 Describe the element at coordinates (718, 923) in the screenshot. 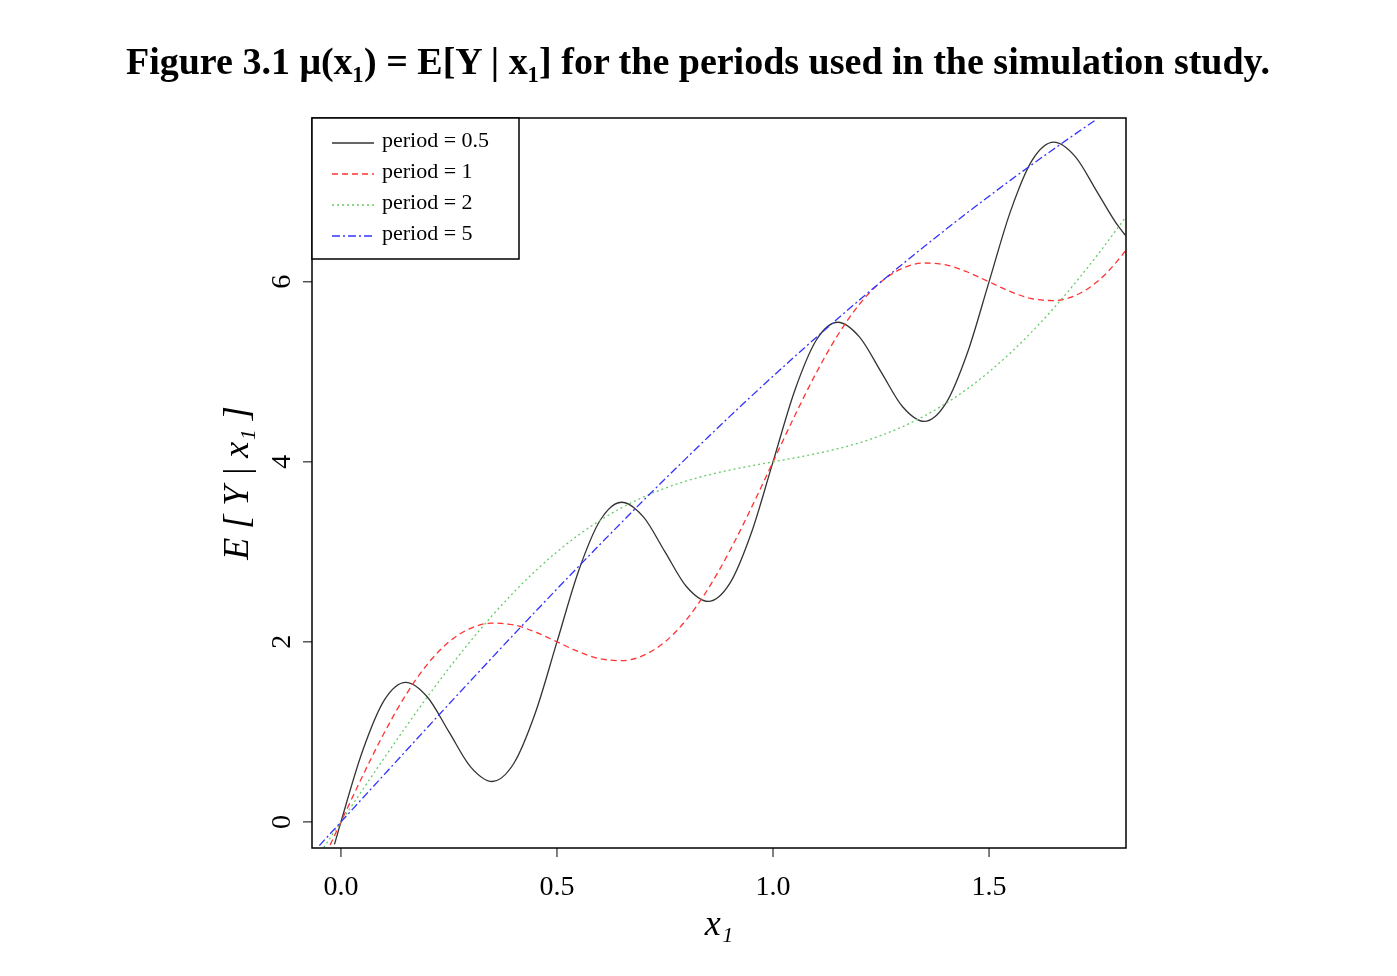

I see `x-axis-title: x₁` at that location.